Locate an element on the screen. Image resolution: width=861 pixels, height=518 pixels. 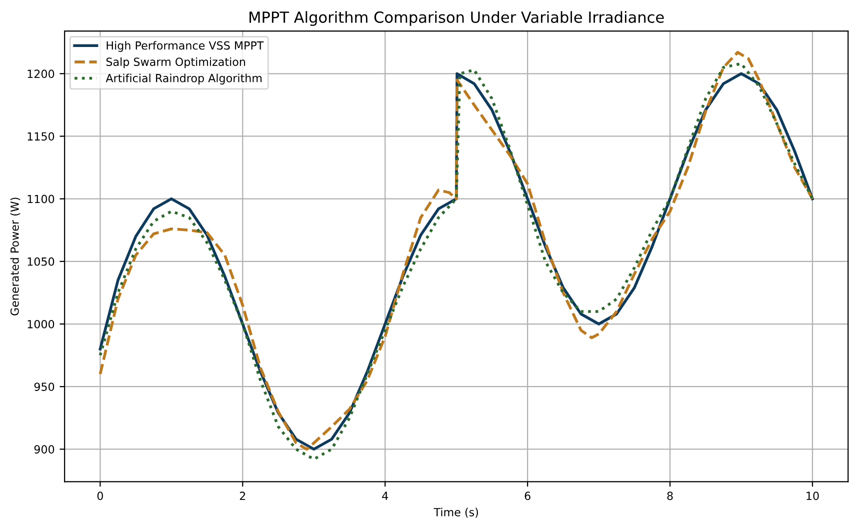
y-tick-label: 1150 is located at coordinates (41, 136).